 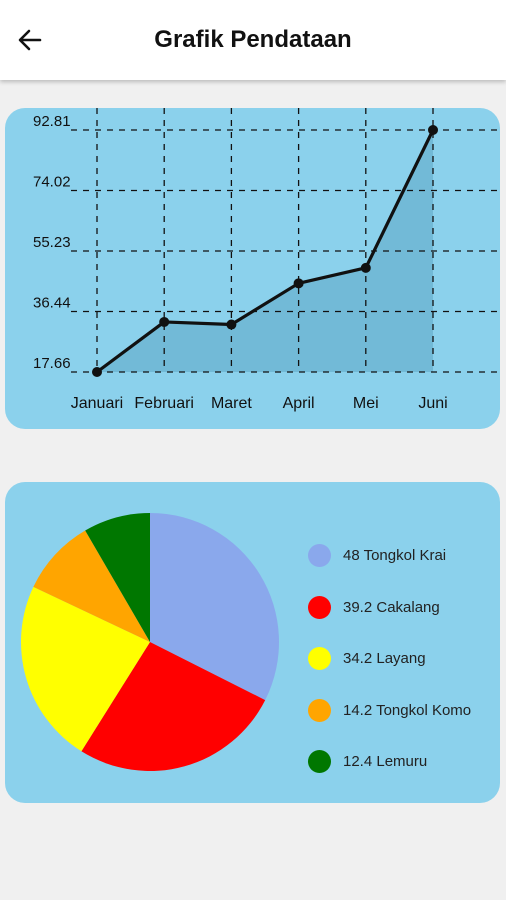 What do you see at coordinates (97, 403) in the screenshot?
I see `x-tick-label: Januari` at bounding box center [97, 403].